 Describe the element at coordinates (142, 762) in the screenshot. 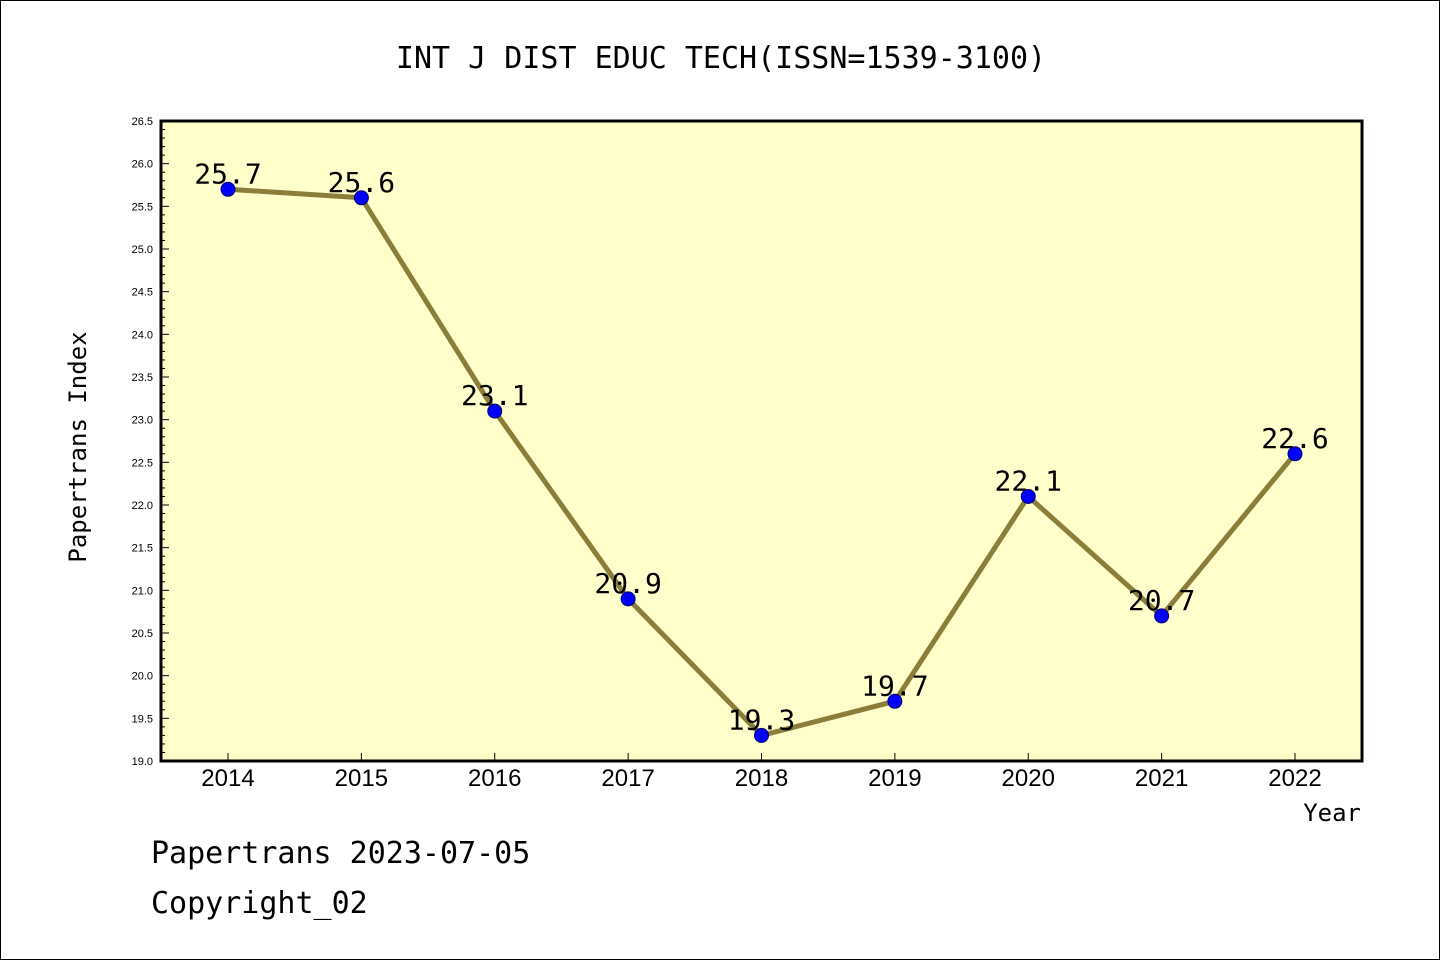

I see `y-tick-label: 19.0` at that location.